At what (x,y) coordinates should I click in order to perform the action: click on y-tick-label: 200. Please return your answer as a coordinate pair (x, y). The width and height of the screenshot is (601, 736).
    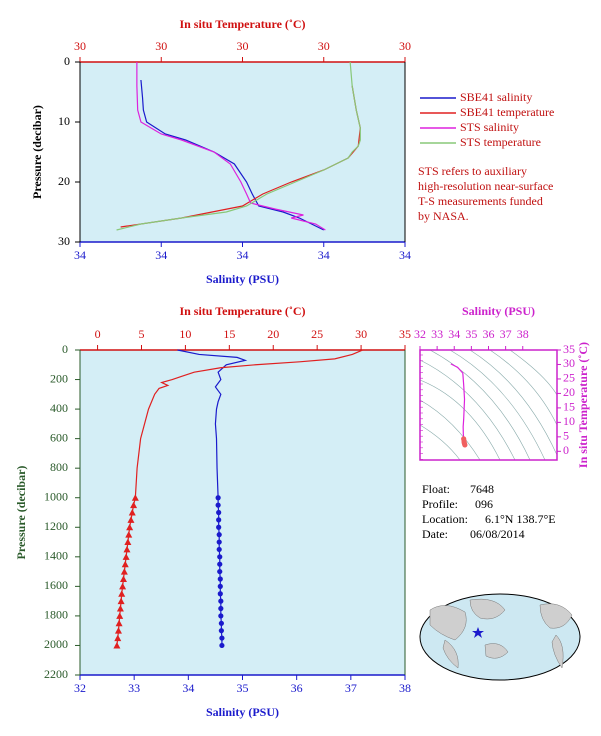
    Looking at the image, I should click on (59, 378).